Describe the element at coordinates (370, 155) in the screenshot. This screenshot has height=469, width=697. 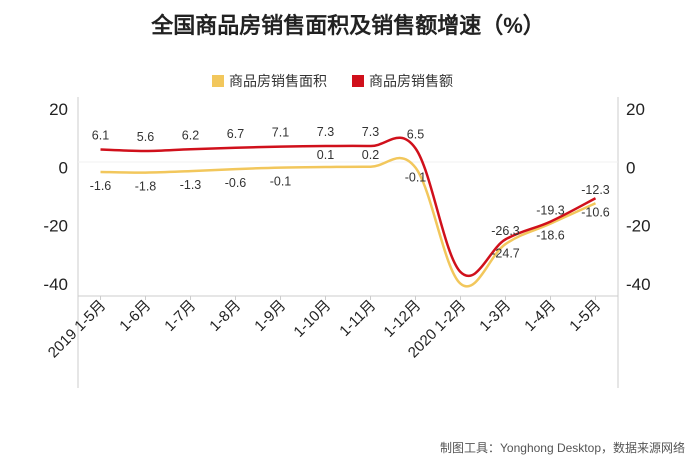
I see `data-label-area: 0.2` at that location.